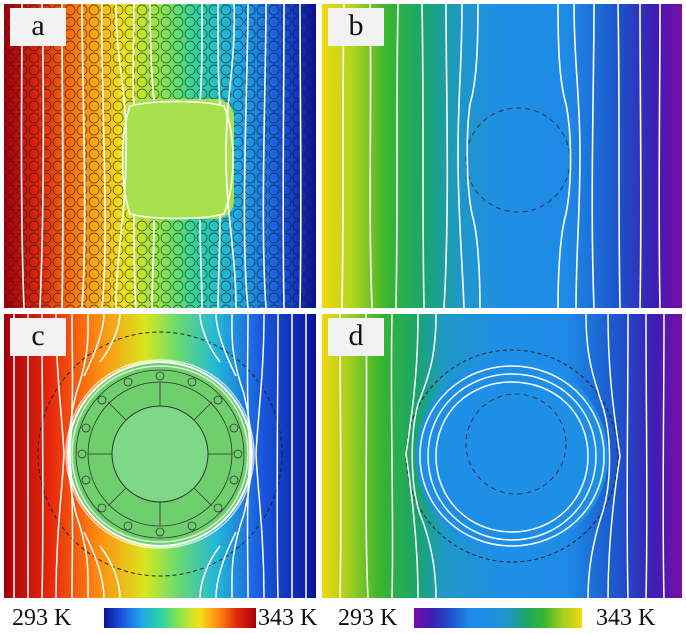 The image size is (686, 634). Describe the element at coordinates (626, 618) in the screenshot. I see `colorbar-2-max-label: 343 K` at that location.